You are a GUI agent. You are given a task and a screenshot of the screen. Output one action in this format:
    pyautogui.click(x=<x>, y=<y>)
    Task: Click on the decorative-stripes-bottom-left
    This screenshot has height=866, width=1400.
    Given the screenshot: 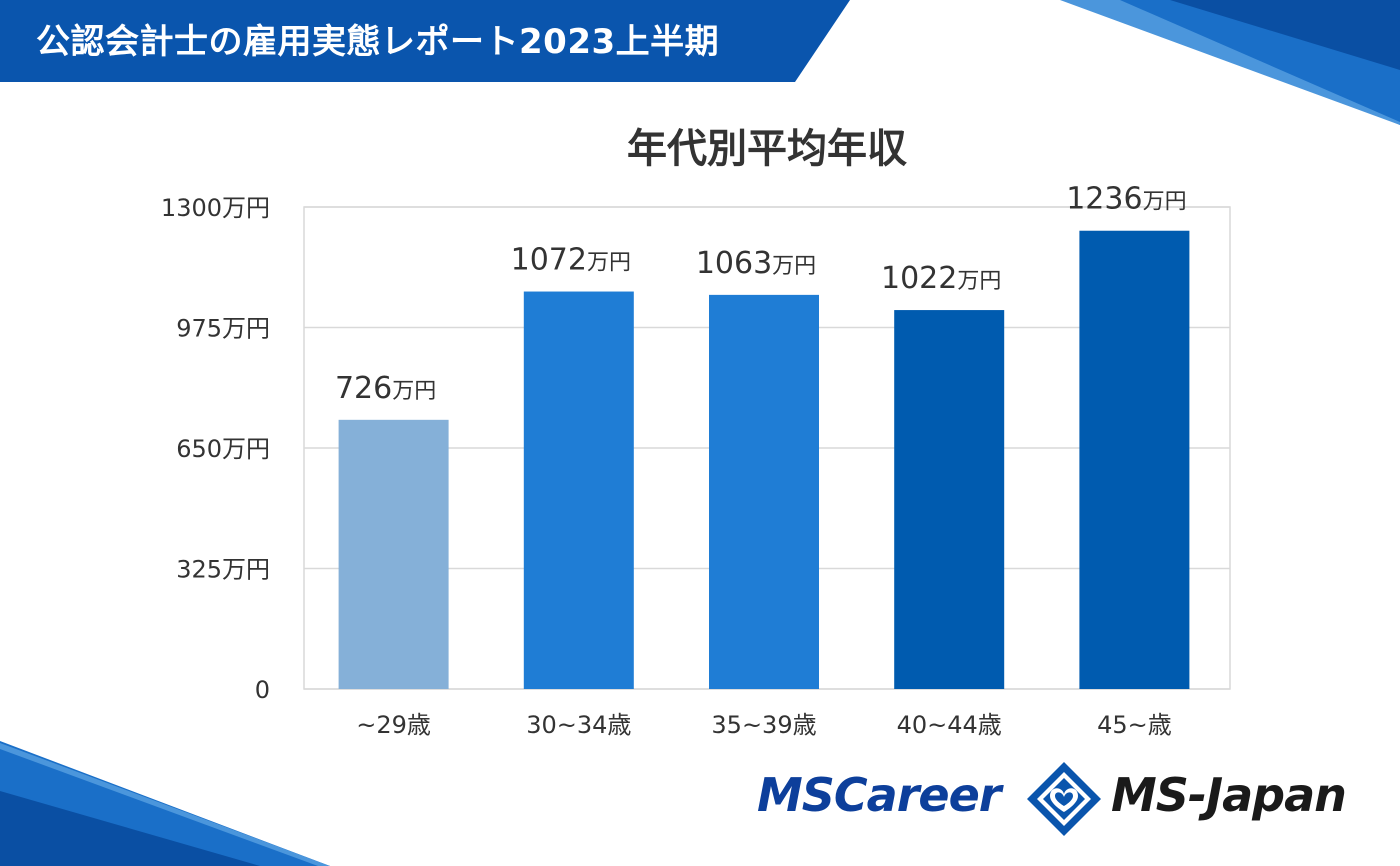 What is the action you would take?
    pyautogui.click(x=165, y=803)
    